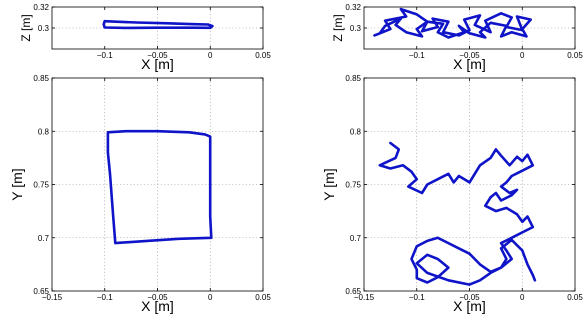 The width and height of the screenshot is (585, 320). I want to click on chart-top-left: −0.1 −0.05 0 0.05 0.3 0.32 X [m] Z [m], so click(145, 37).